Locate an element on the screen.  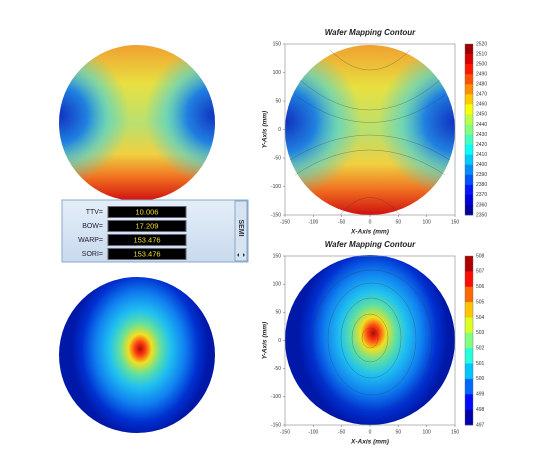
wafer-map-top is located at coordinates (137, 123).